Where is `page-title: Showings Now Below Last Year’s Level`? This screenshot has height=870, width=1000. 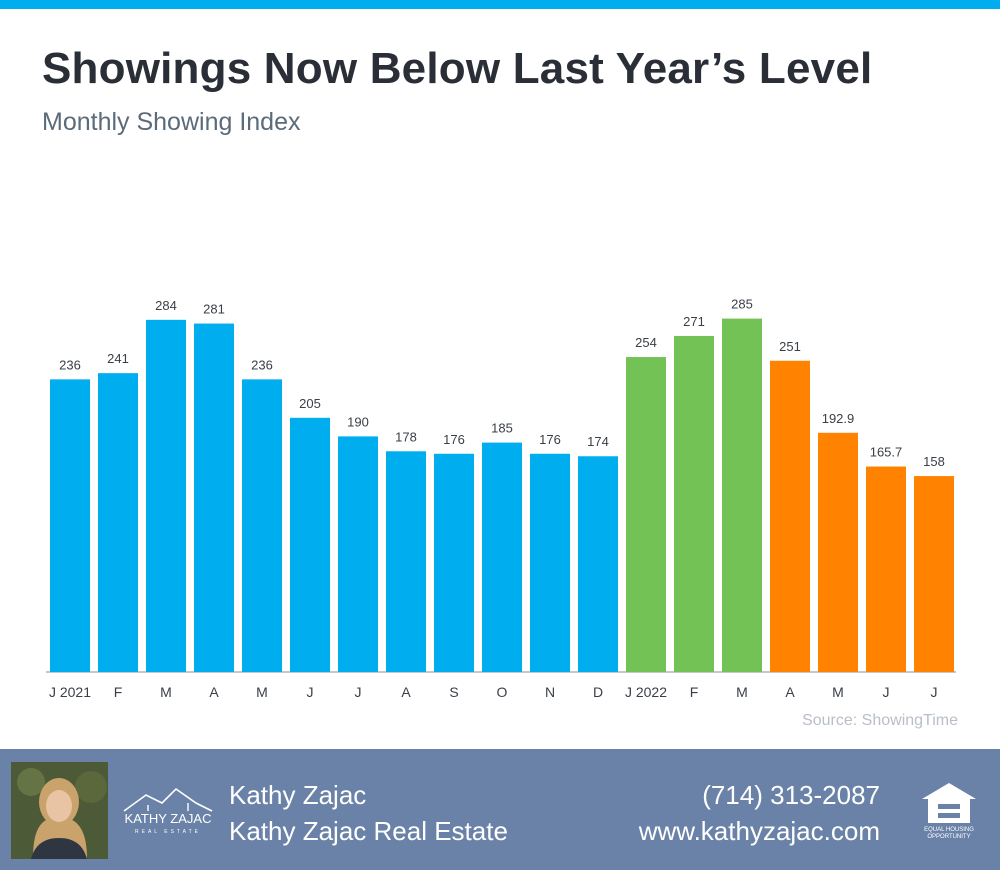 page-title: Showings Now Below Last Year’s Level is located at coordinates (457, 68).